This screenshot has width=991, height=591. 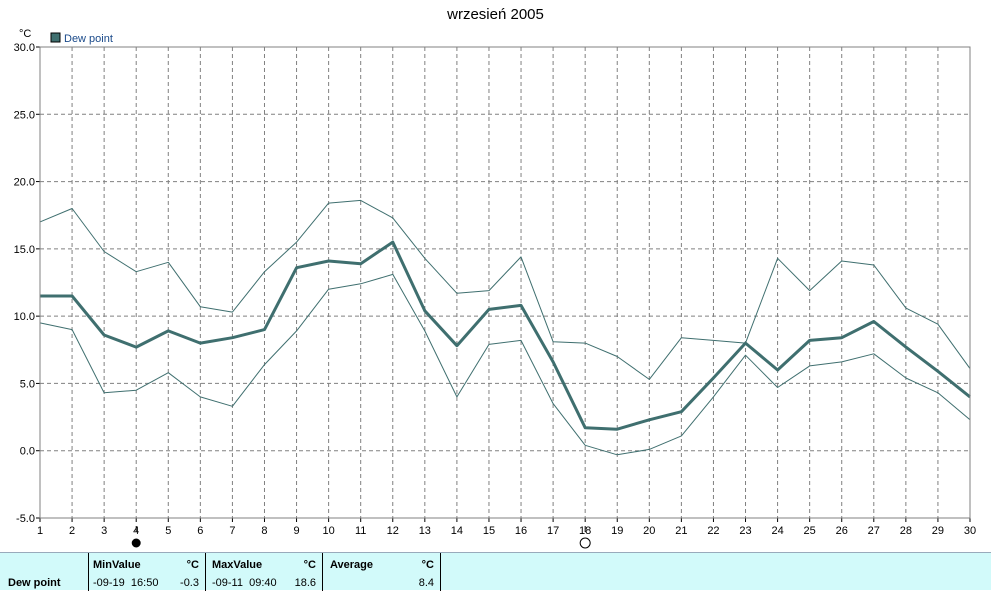 I want to click on legend-swatch, so click(x=55, y=37).